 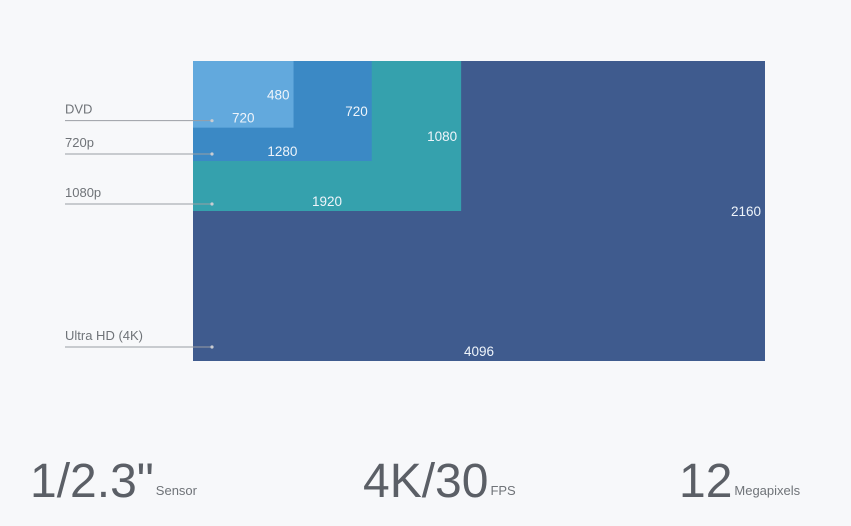 What do you see at coordinates (442, 136) in the screenshot?
I see `height-label: 1080` at bounding box center [442, 136].